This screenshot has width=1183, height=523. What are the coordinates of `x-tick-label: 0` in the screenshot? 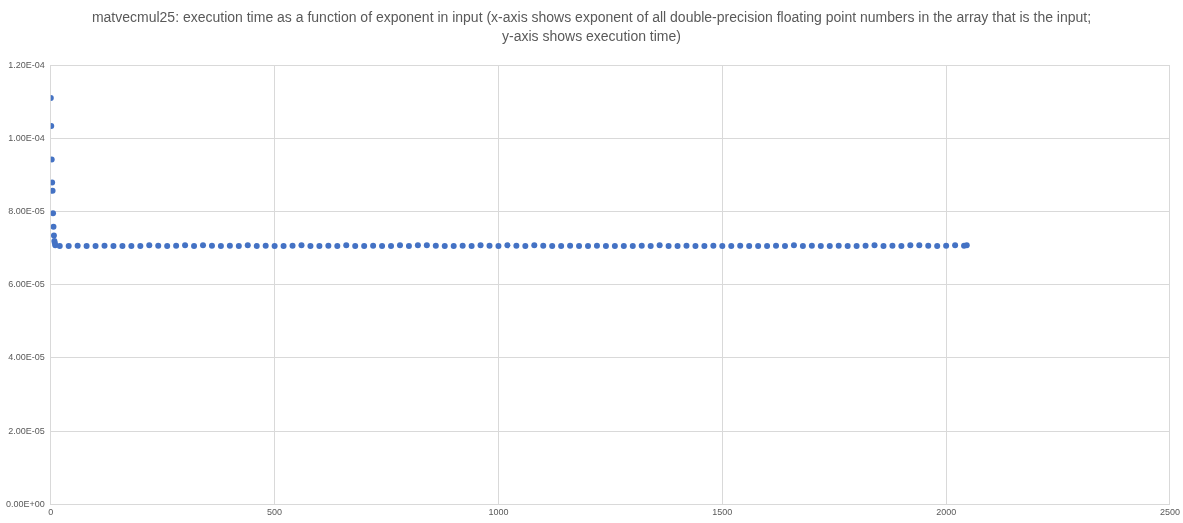 It's located at (51, 512).